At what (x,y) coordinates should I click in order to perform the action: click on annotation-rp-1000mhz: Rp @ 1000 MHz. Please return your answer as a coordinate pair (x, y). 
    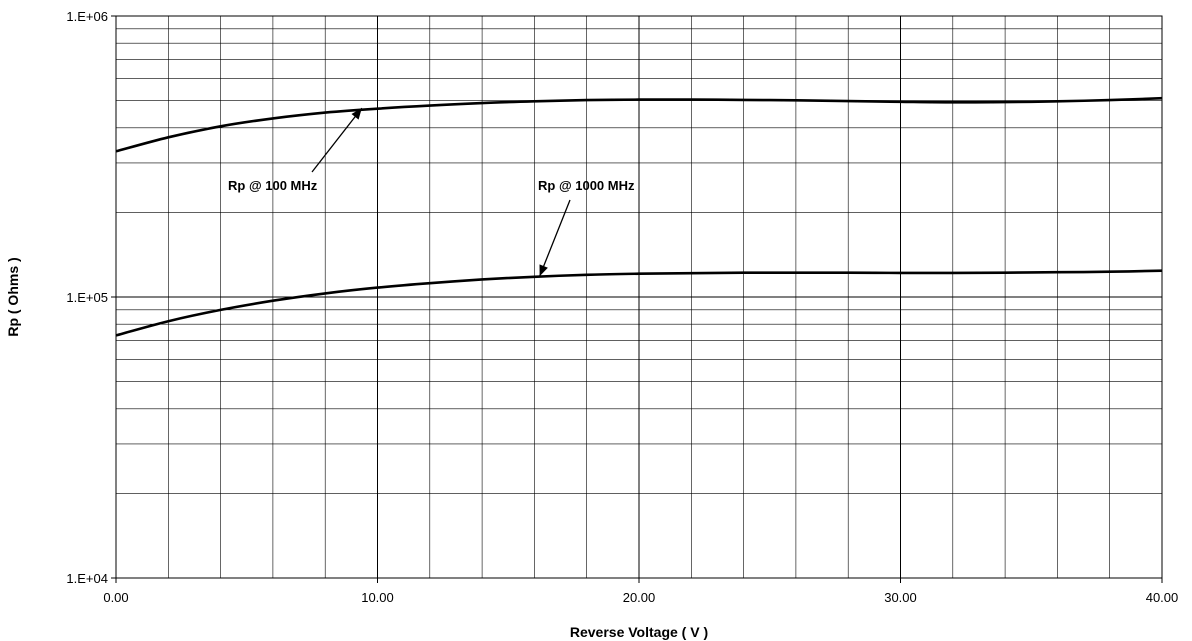
    Looking at the image, I should click on (586, 227).